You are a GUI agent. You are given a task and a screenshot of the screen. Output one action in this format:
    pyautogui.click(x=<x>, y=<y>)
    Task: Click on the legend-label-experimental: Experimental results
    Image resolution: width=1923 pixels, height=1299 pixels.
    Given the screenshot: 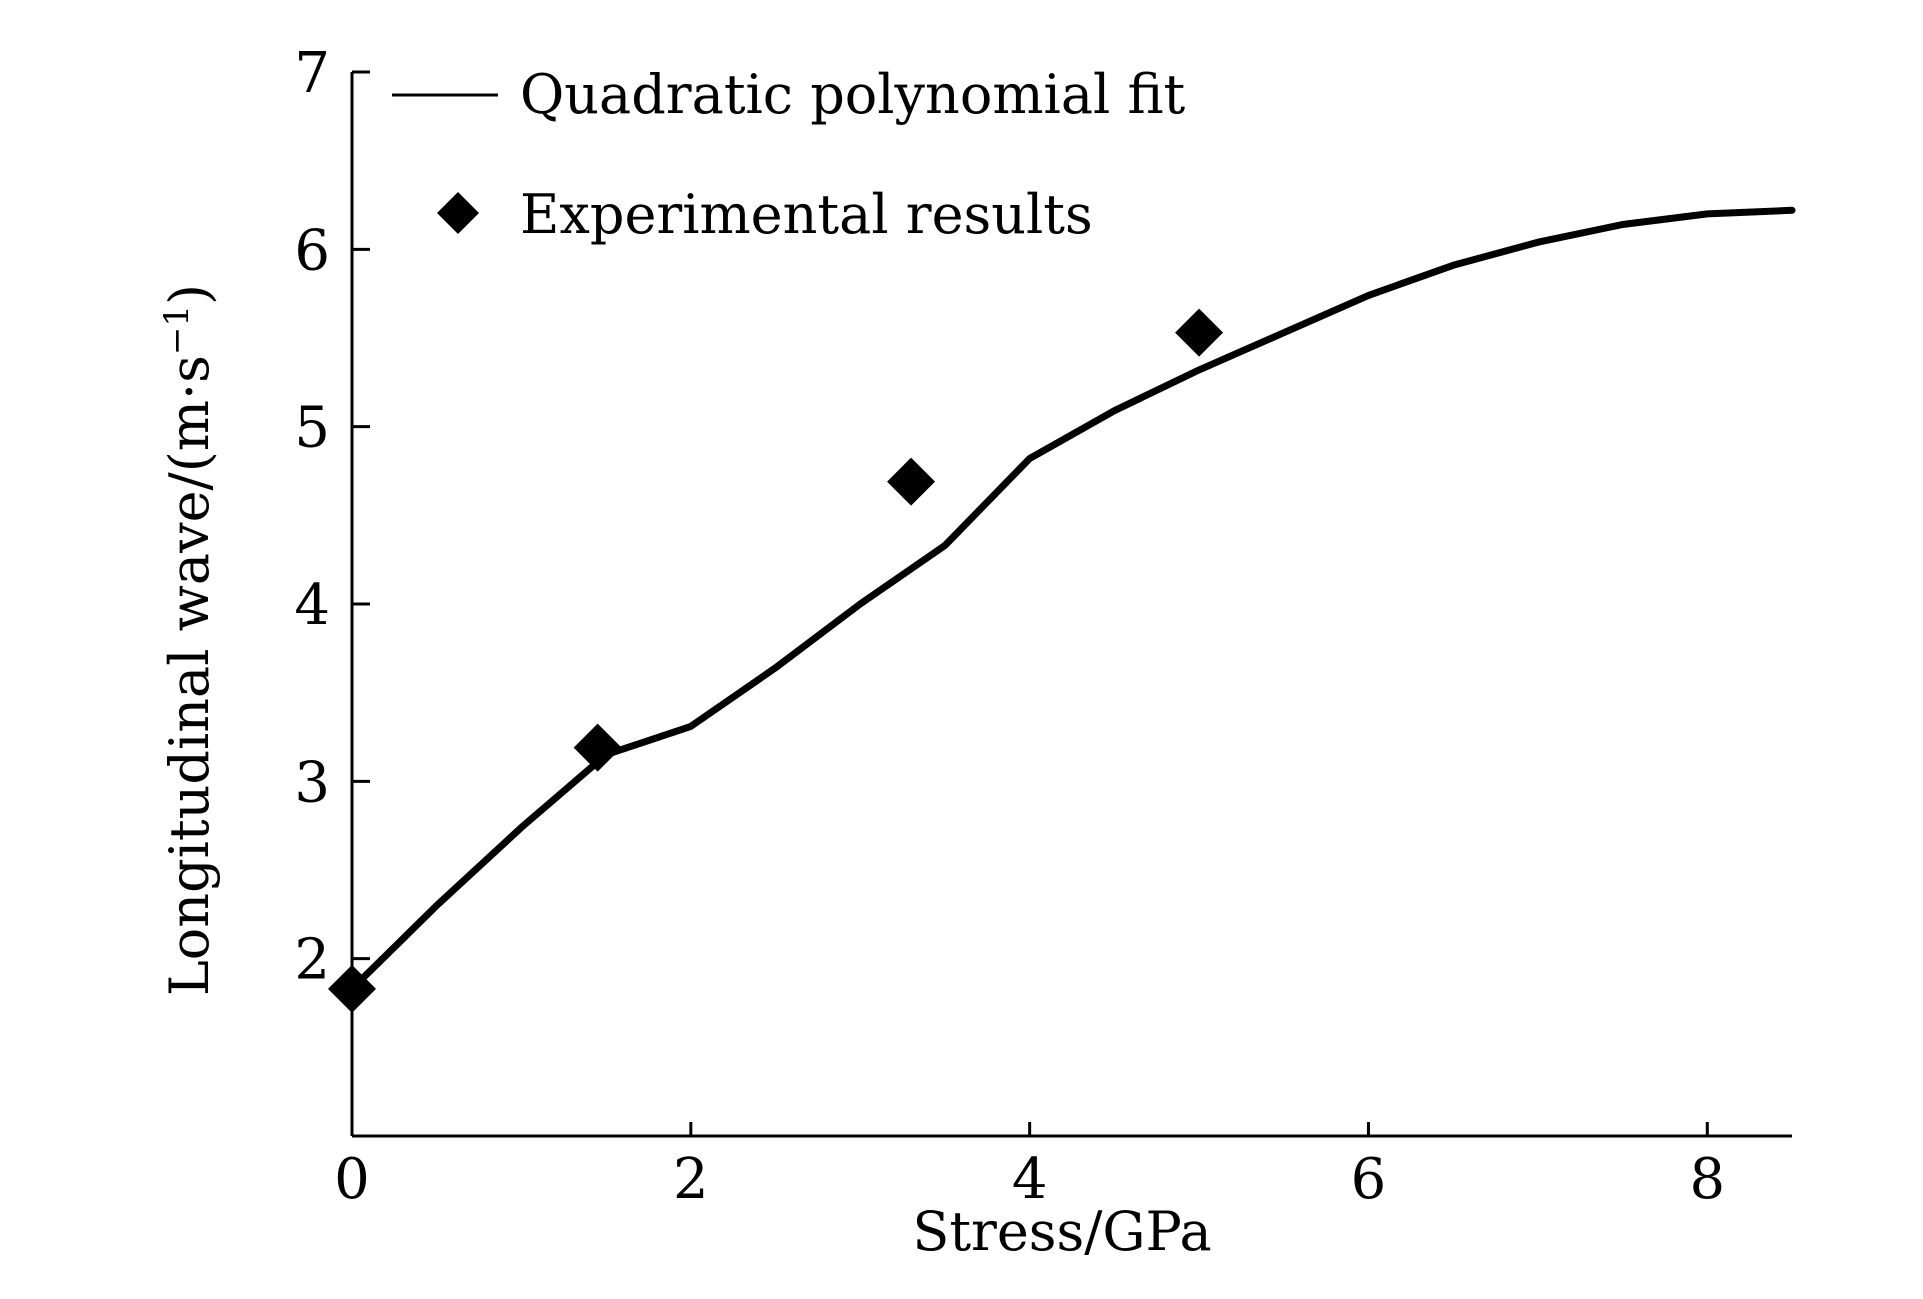 What is the action you would take?
    pyautogui.click(x=806, y=214)
    